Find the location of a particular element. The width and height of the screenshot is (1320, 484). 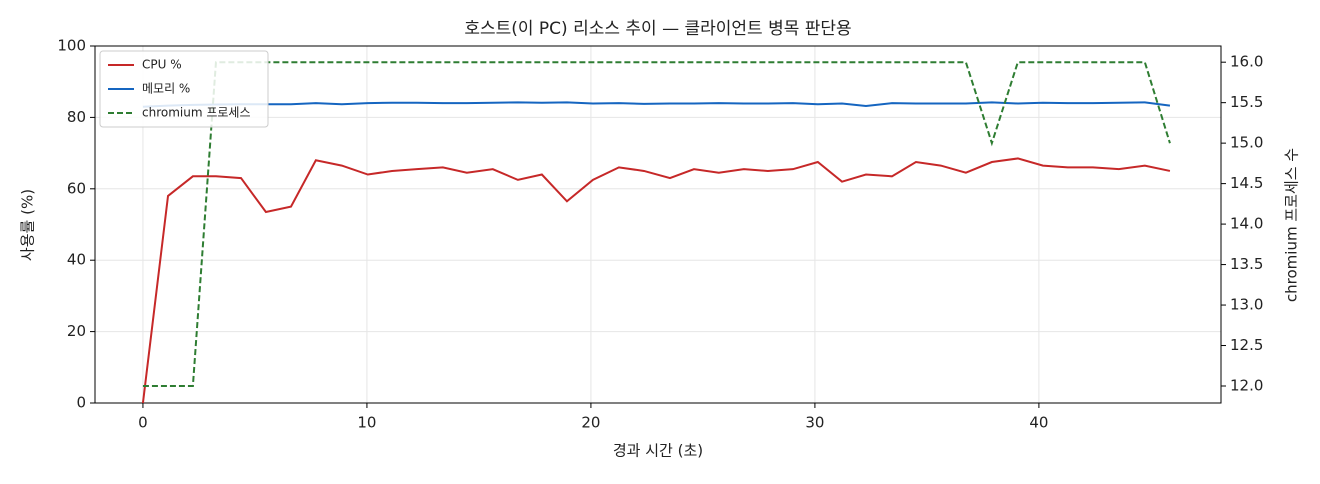

y2-tick-label: 14.5 is located at coordinates (1246, 183).